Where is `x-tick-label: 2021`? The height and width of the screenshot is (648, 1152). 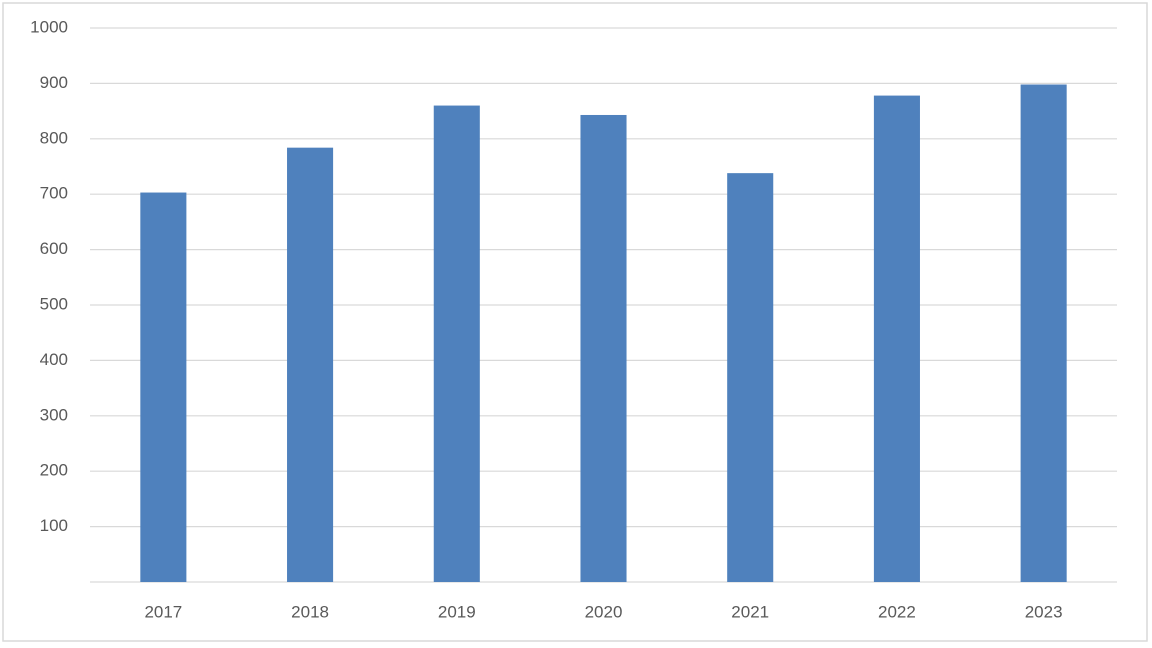 x-tick-label: 2021 is located at coordinates (750, 611).